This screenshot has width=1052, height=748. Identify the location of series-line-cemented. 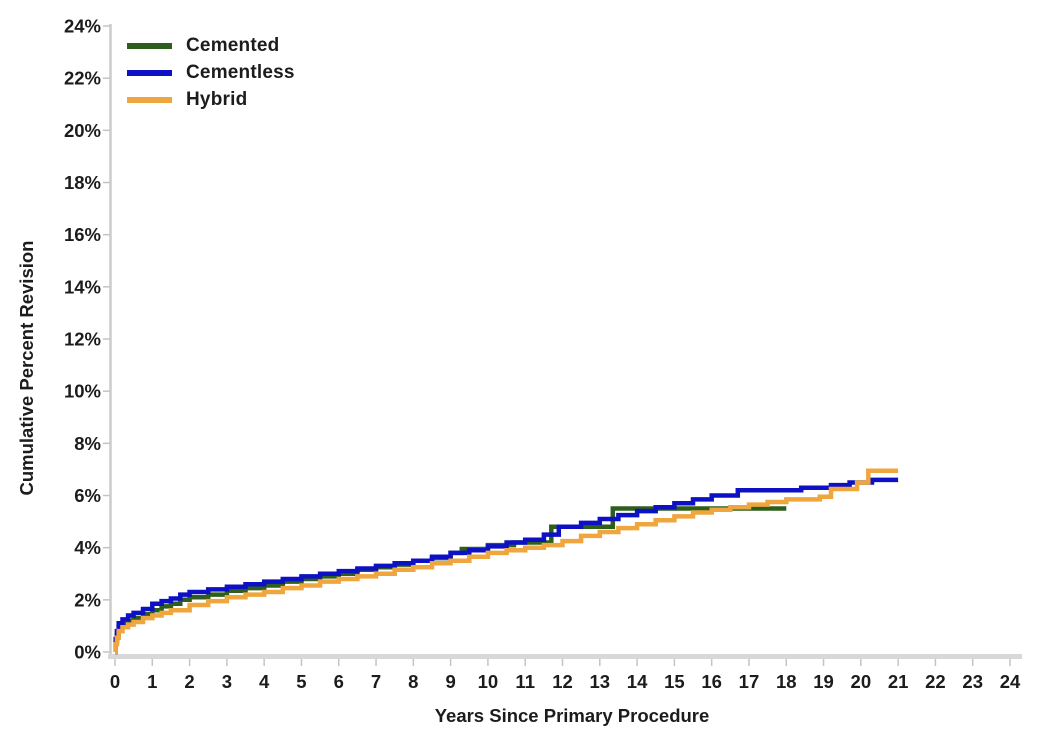
(450, 580).